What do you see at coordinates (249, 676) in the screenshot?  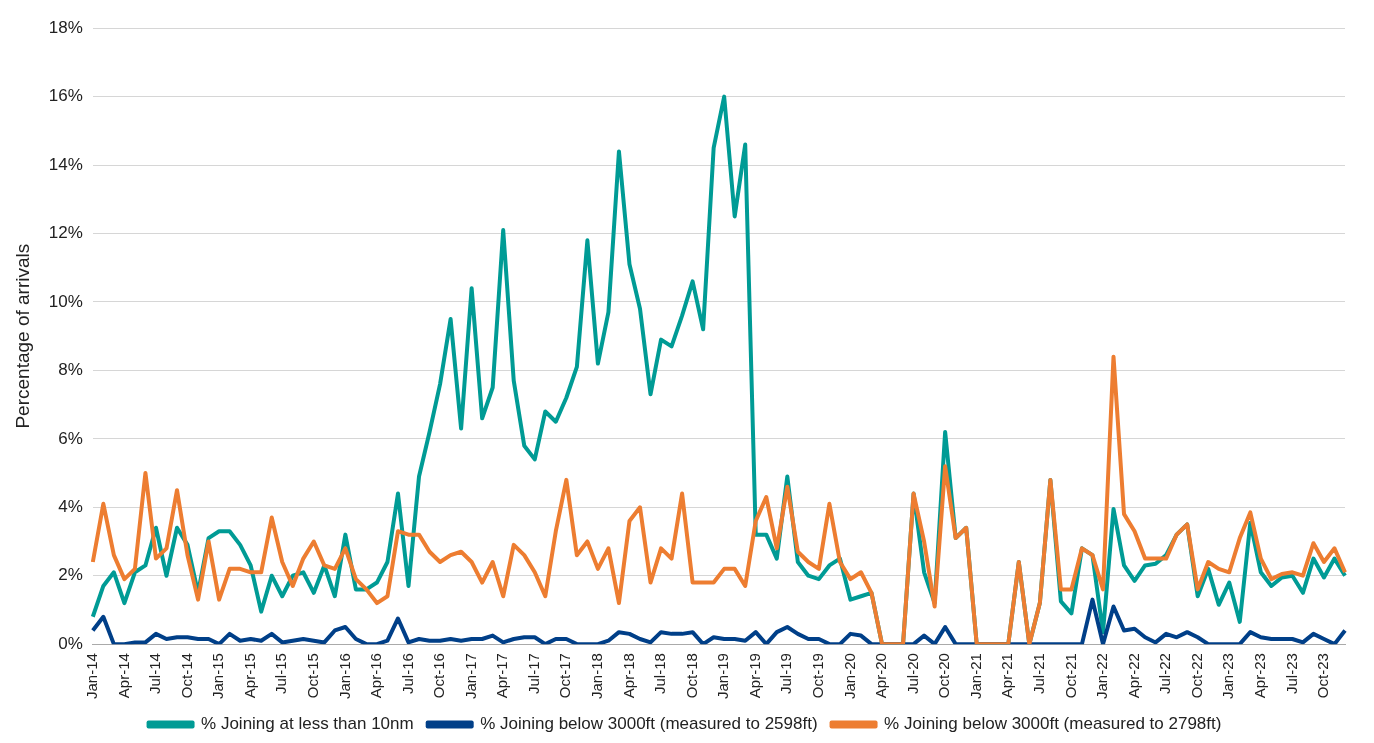 I see `x-tick-label: Apr-15` at bounding box center [249, 676].